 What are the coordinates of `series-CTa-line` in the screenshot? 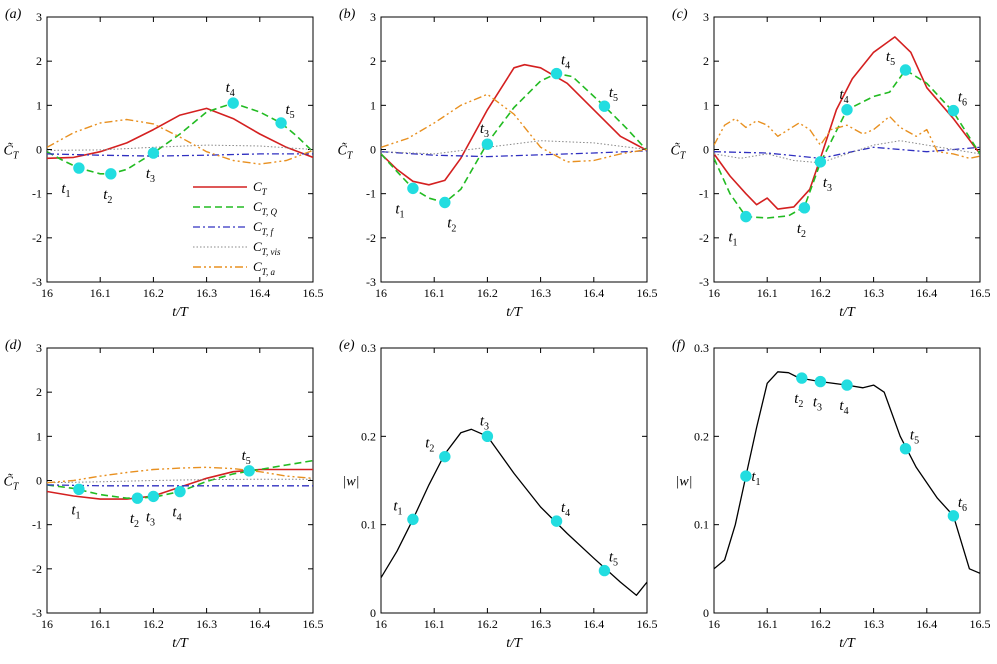 It's located at (847, 137).